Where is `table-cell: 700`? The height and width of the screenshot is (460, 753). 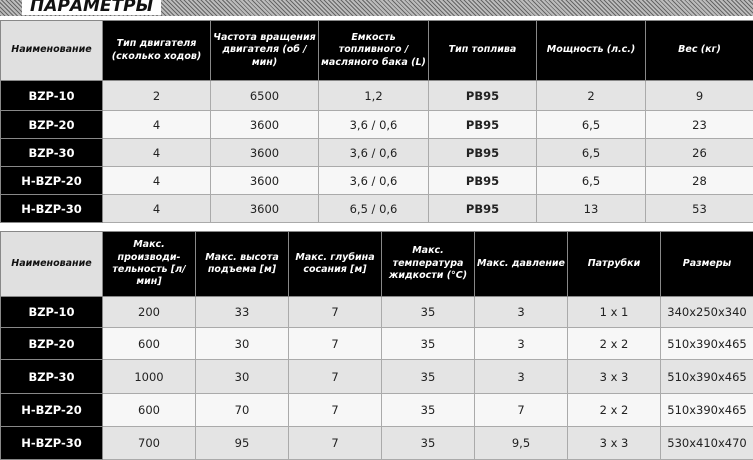 table-cell: 700 is located at coordinates (149, 443).